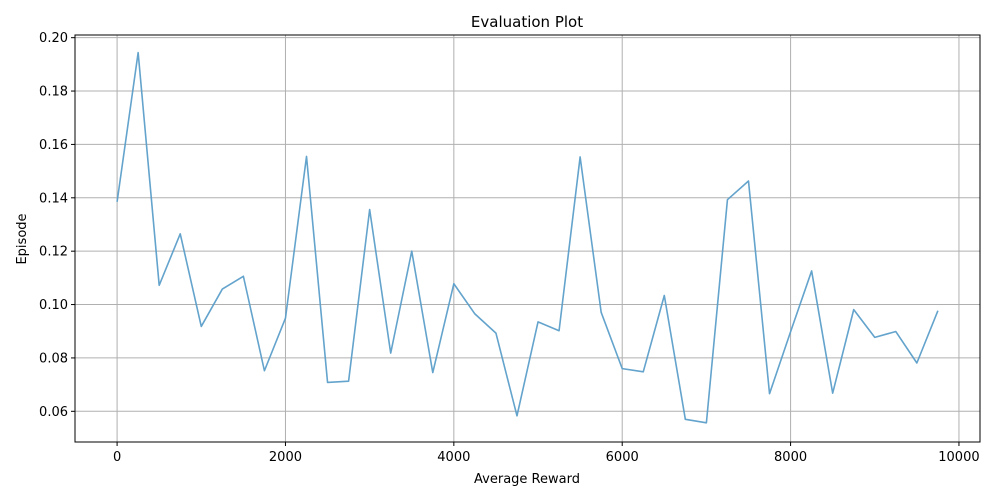  Describe the element at coordinates (53, 198) in the screenshot. I see `y-tick-label: 0.14` at that location.